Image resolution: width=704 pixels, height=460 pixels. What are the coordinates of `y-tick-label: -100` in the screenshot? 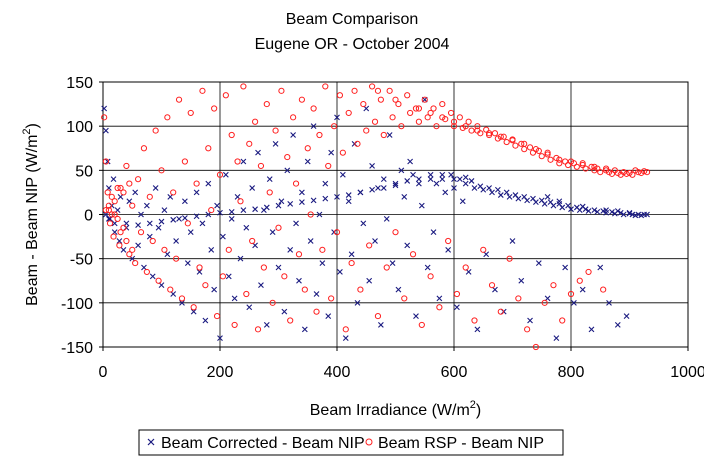 It's located at (77, 304).